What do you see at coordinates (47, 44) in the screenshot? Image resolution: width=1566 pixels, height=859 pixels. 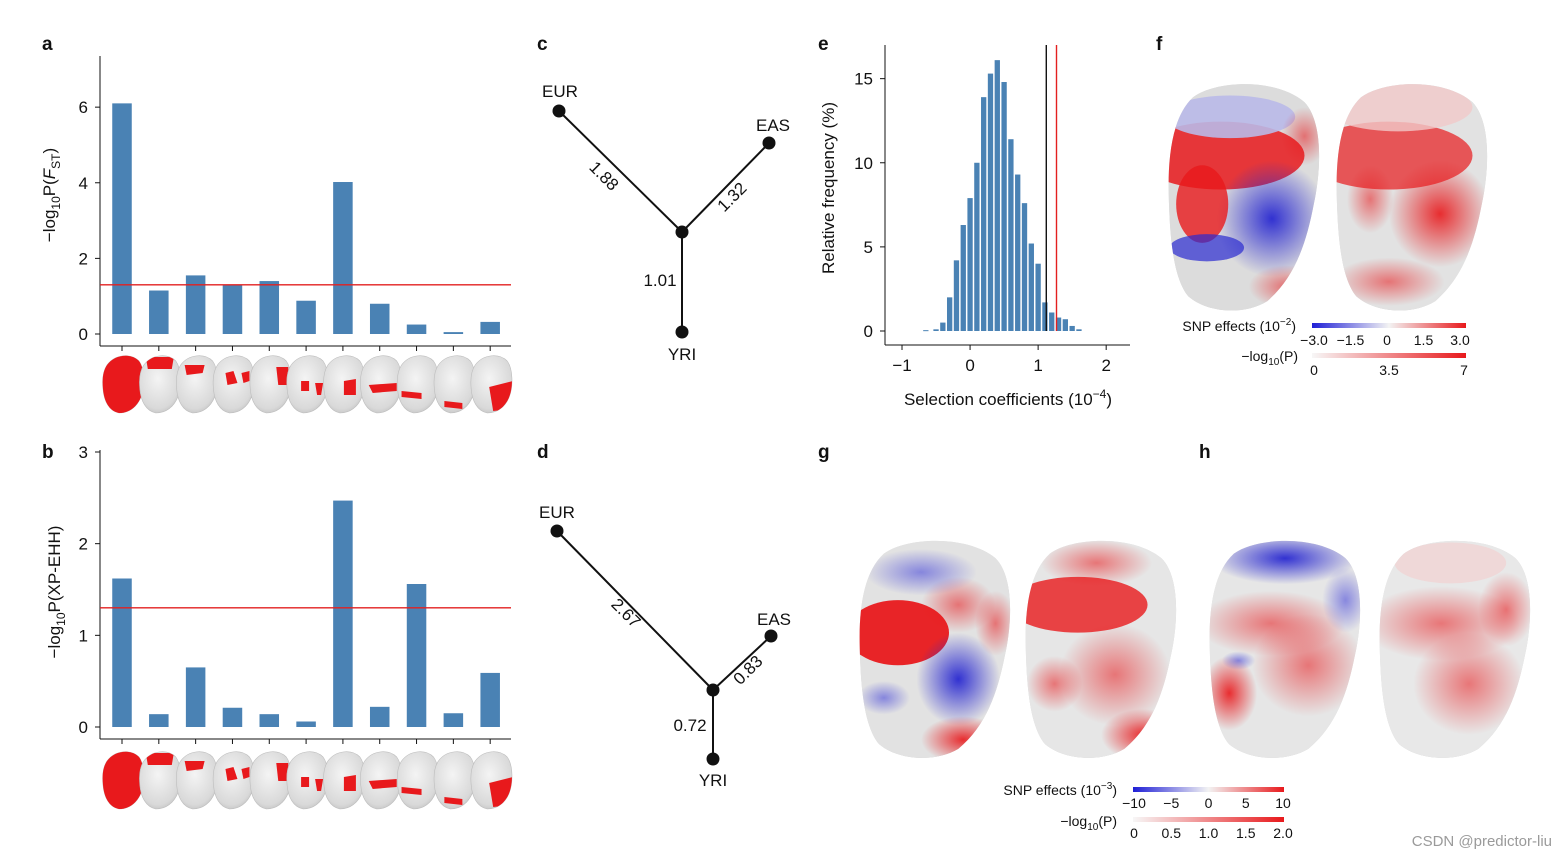 I see `panel-label-a: a` at bounding box center [47, 44].